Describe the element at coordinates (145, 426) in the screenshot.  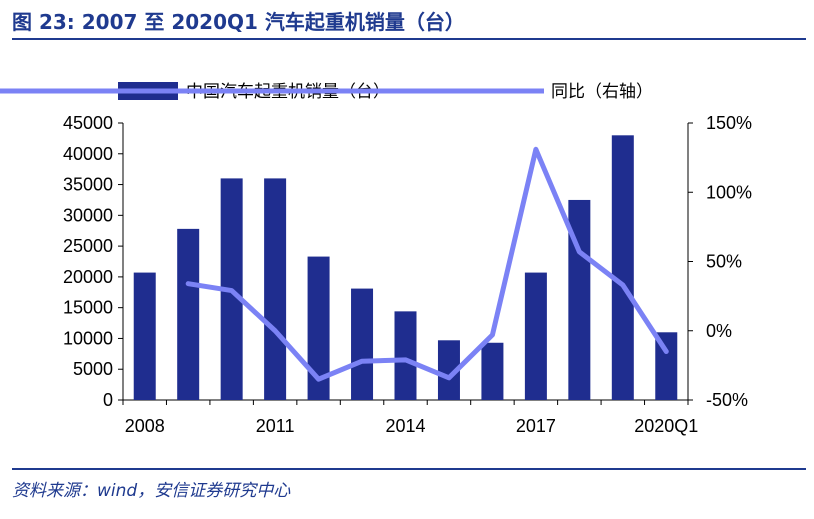
I see `x-tick-label: 2008` at that location.